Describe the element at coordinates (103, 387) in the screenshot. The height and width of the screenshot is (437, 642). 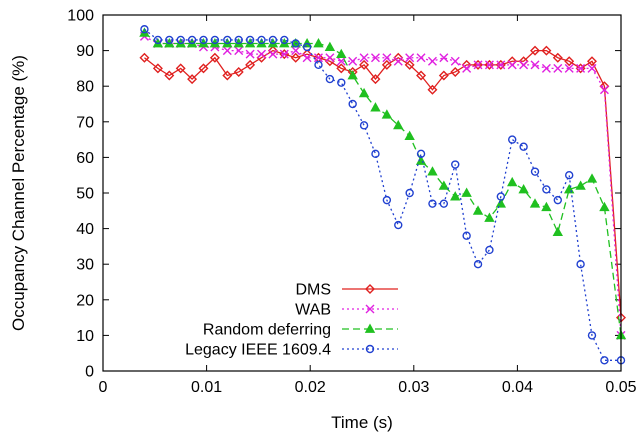
I see `x-tick-label: 0` at that location.